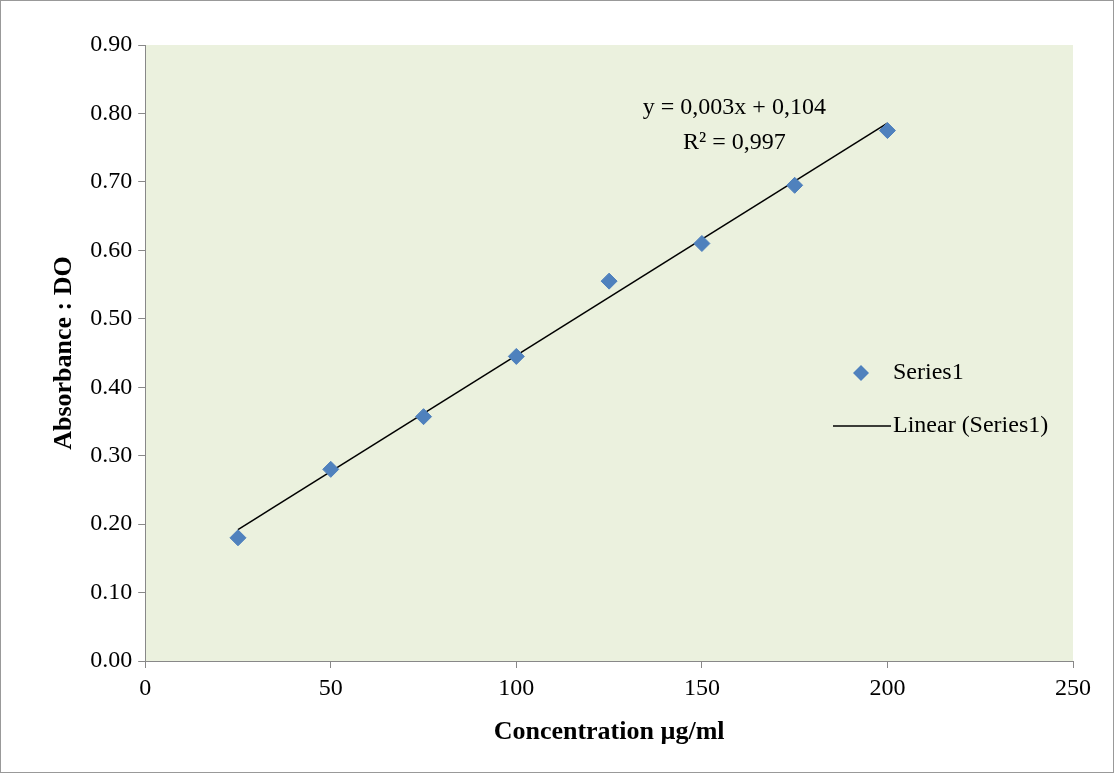 Image resolution: width=1115 pixels, height=774 pixels. Describe the element at coordinates (111, 659) in the screenshot. I see `y-tick-label: 0.00` at that location.